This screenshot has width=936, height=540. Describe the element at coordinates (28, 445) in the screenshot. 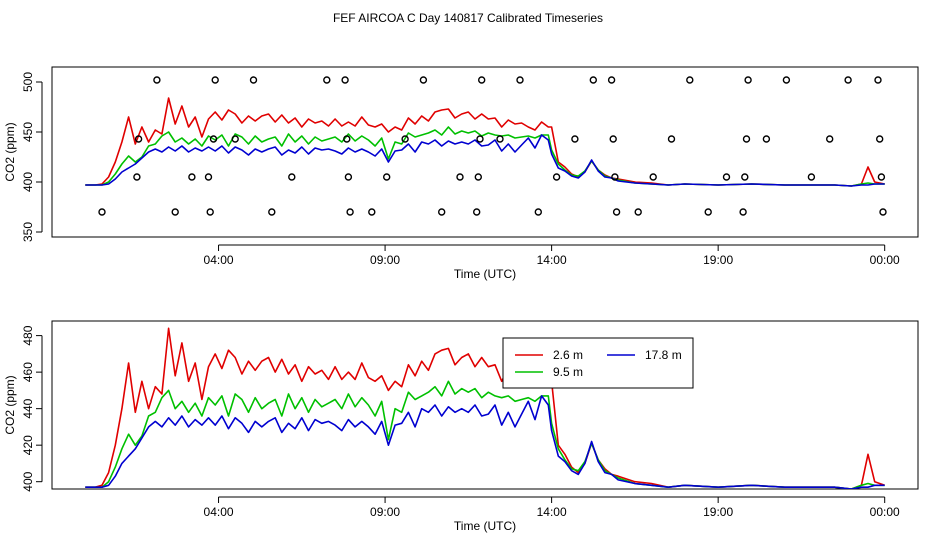

I see `y-tick-label: 420` at that location.